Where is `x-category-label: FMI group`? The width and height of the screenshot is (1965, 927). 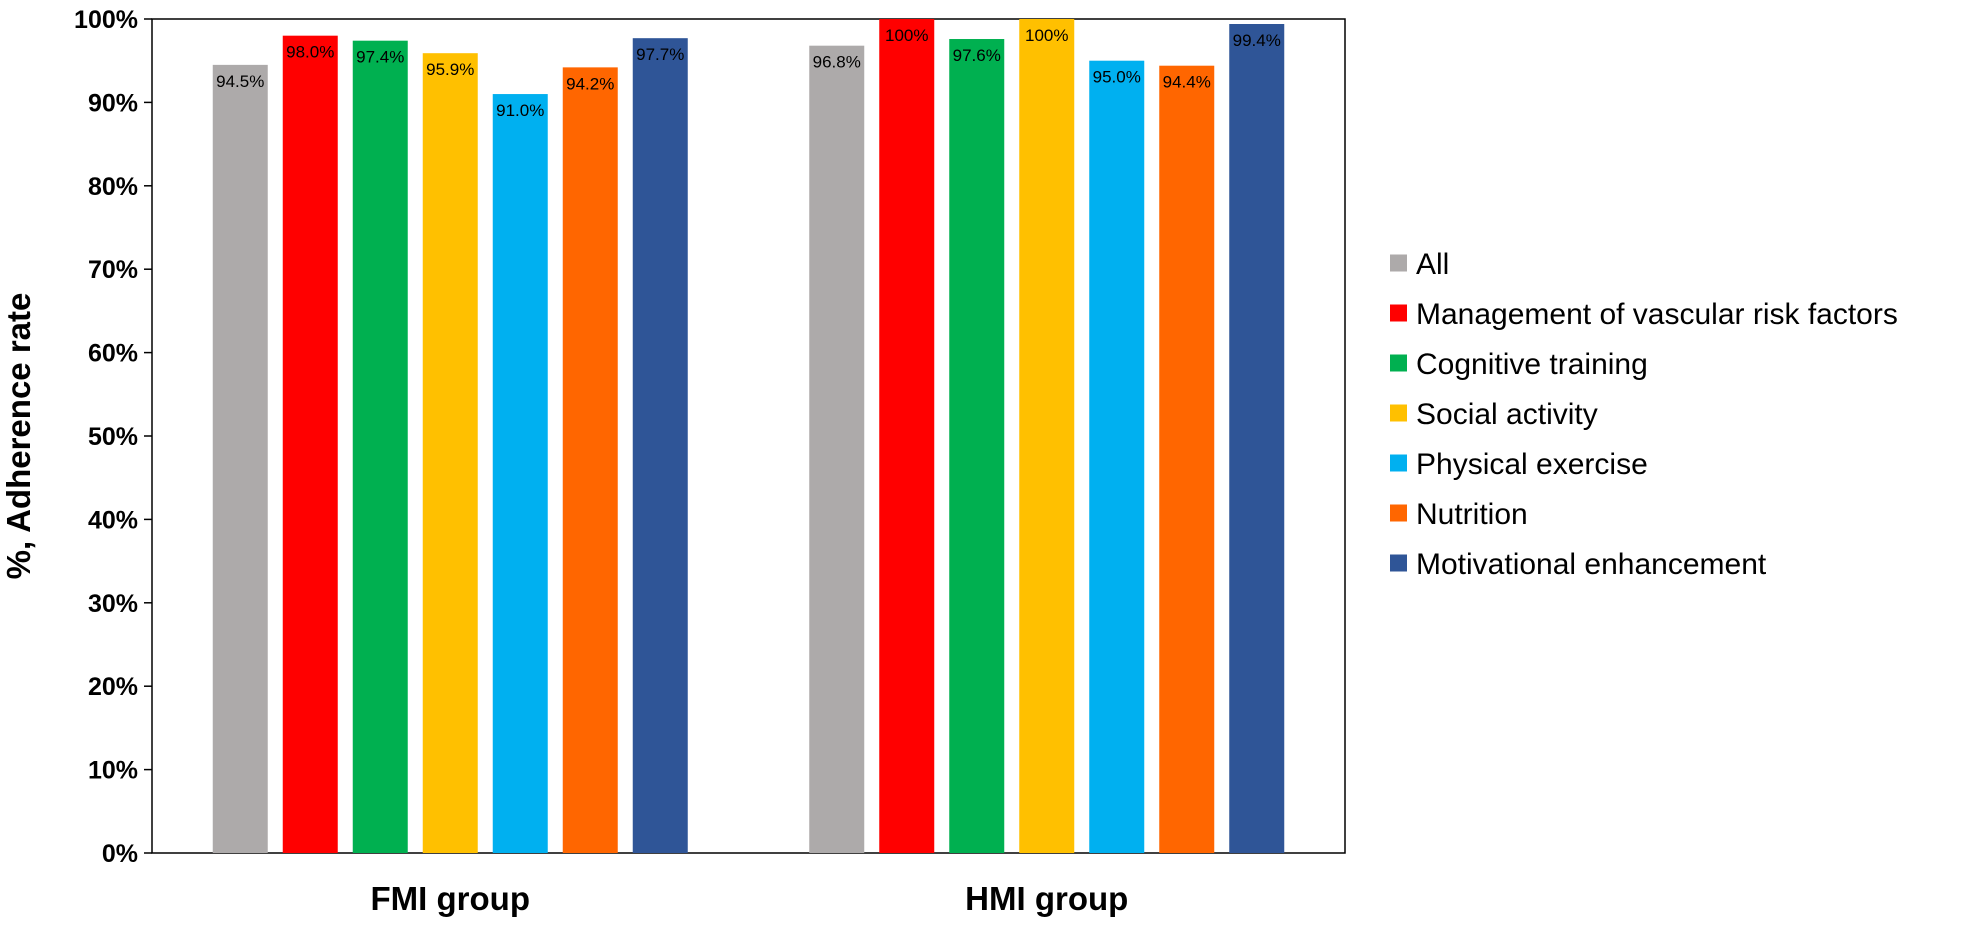
x-category-label: FMI group is located at coordinates (450, 898).